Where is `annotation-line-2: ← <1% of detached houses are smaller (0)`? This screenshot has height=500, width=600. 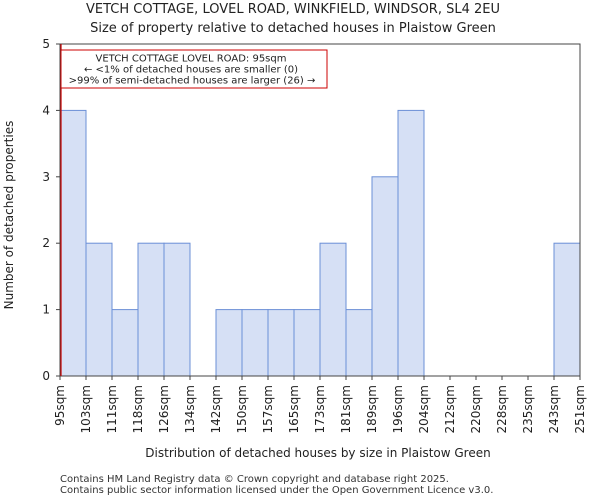 annotation-line-2: ← <1% of detached houses are smaller (0) is located at coordinates (191, 70).